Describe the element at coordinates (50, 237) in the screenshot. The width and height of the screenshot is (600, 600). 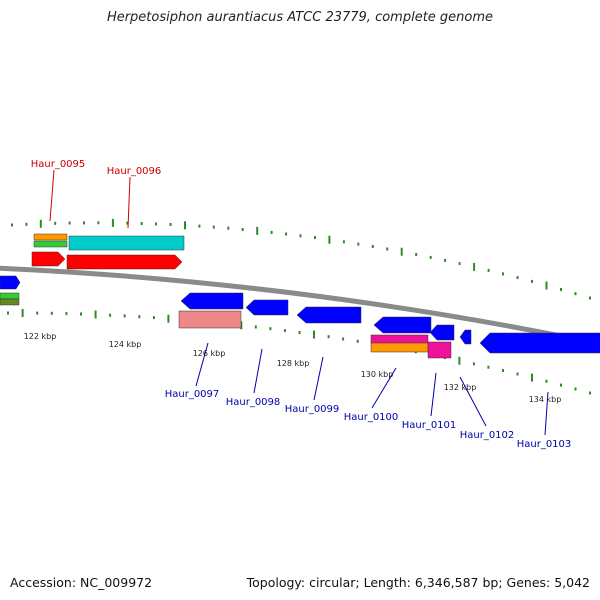
I see `feature-orange-bar` at that location.